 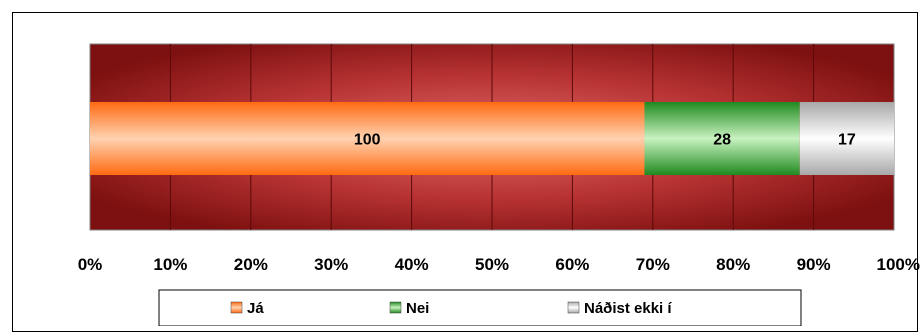 I want to click on legend-swatch-ja, so click(x=236, y=307).